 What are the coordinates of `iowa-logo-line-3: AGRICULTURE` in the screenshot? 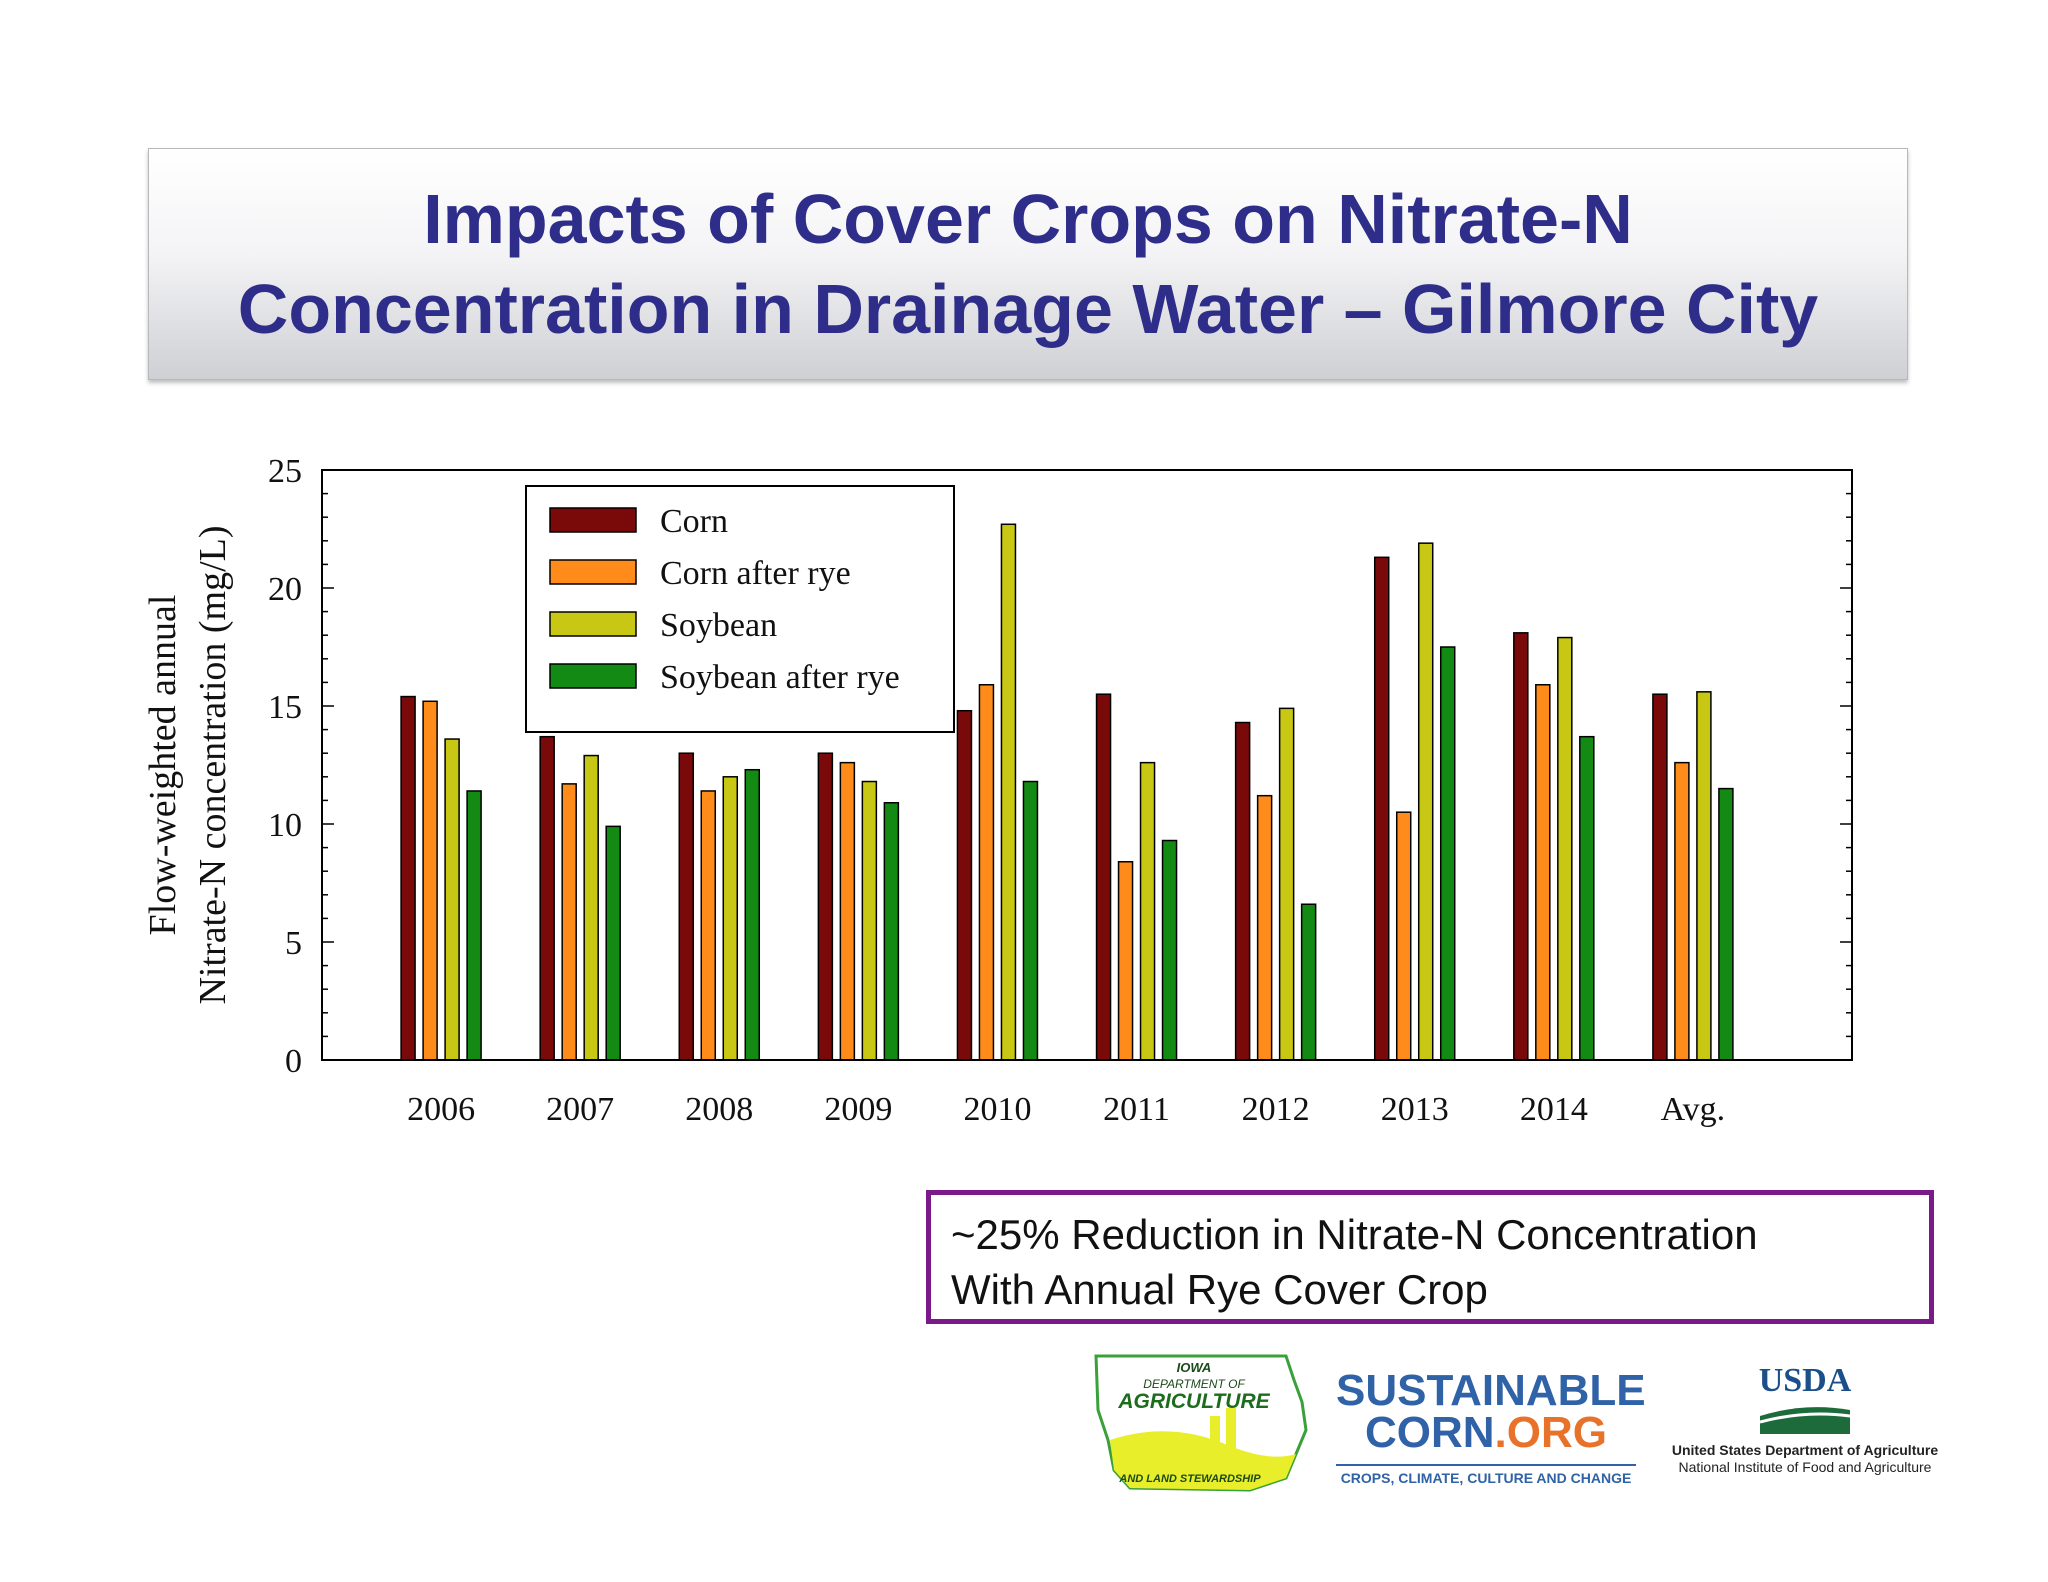 It's located at (1193, 1401).